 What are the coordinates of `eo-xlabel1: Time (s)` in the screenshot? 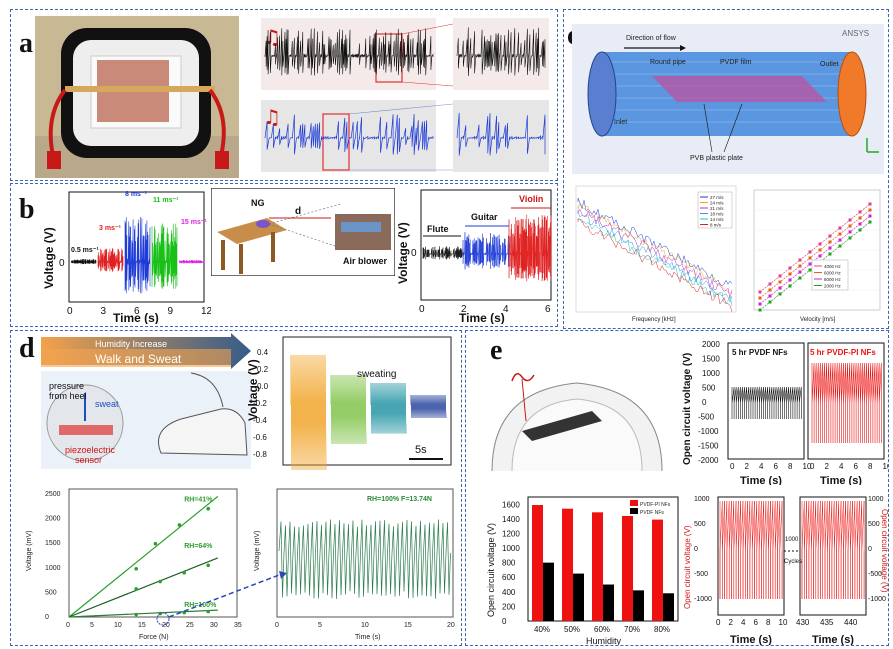 It's located at (761, 480).